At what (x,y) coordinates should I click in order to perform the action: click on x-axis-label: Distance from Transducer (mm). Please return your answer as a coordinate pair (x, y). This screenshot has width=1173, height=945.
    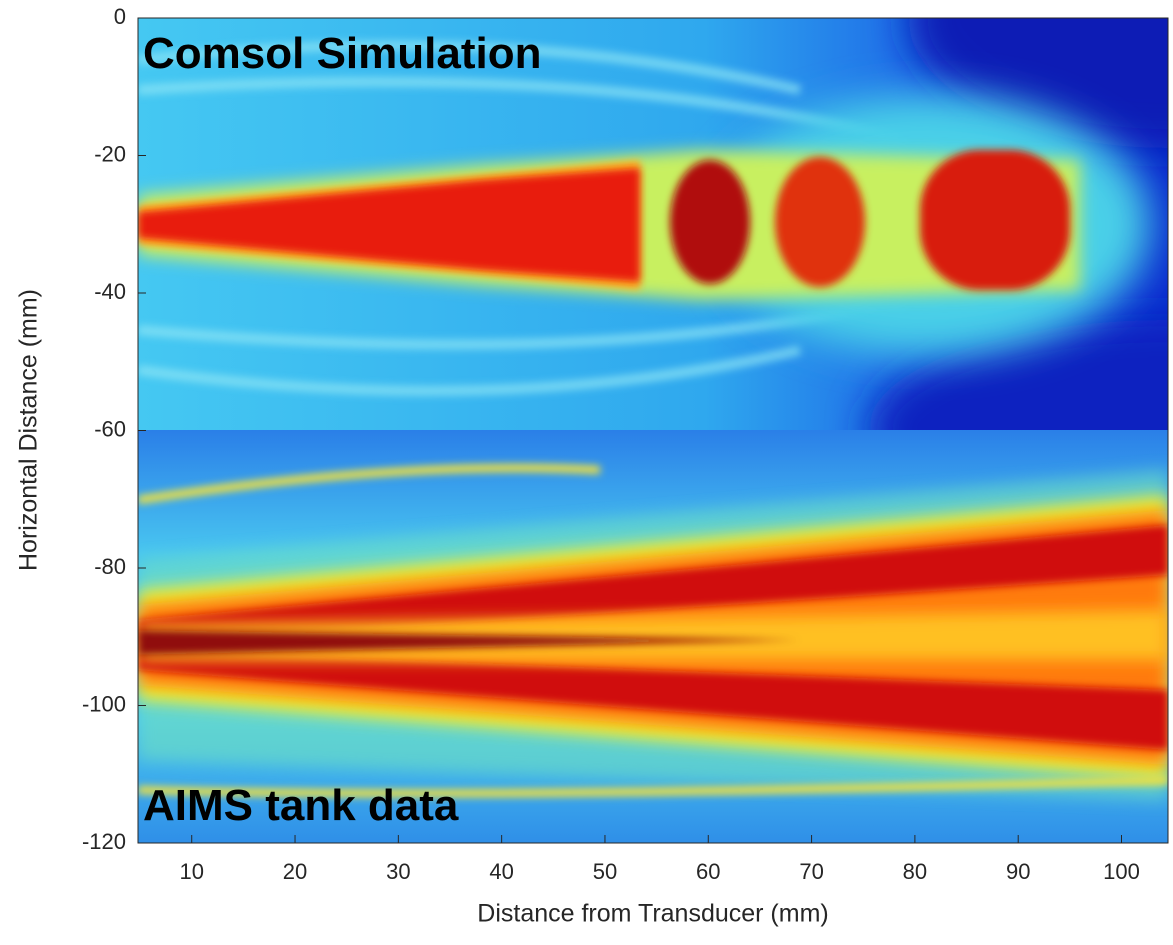
    Looking at the image, I should click on (652, 914).